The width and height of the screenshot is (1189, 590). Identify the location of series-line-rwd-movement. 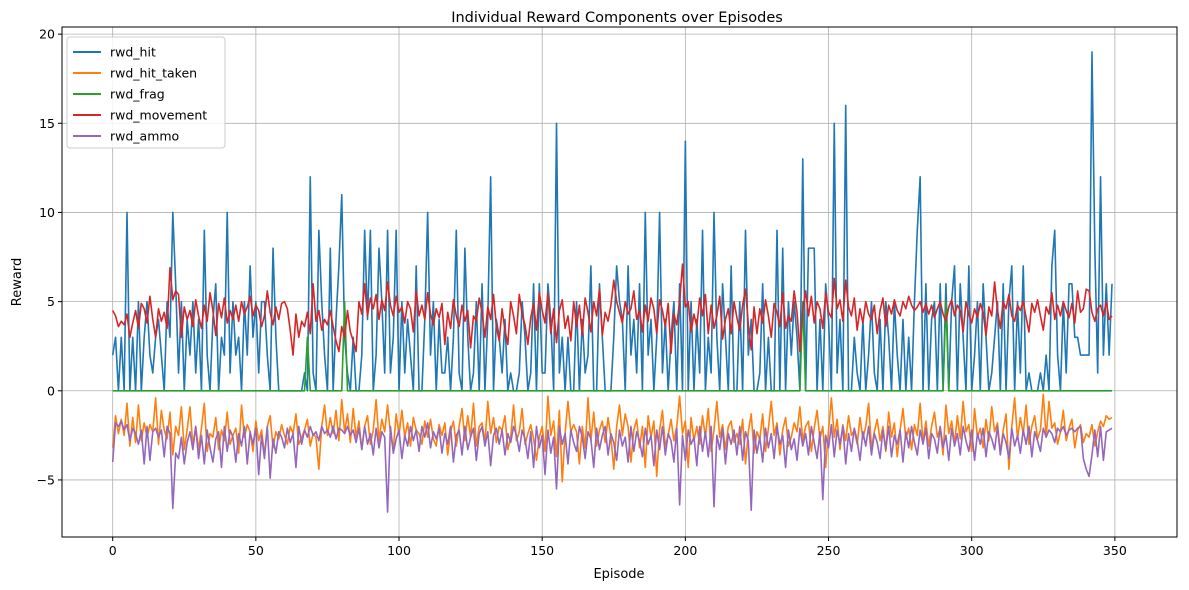
(612, 309).